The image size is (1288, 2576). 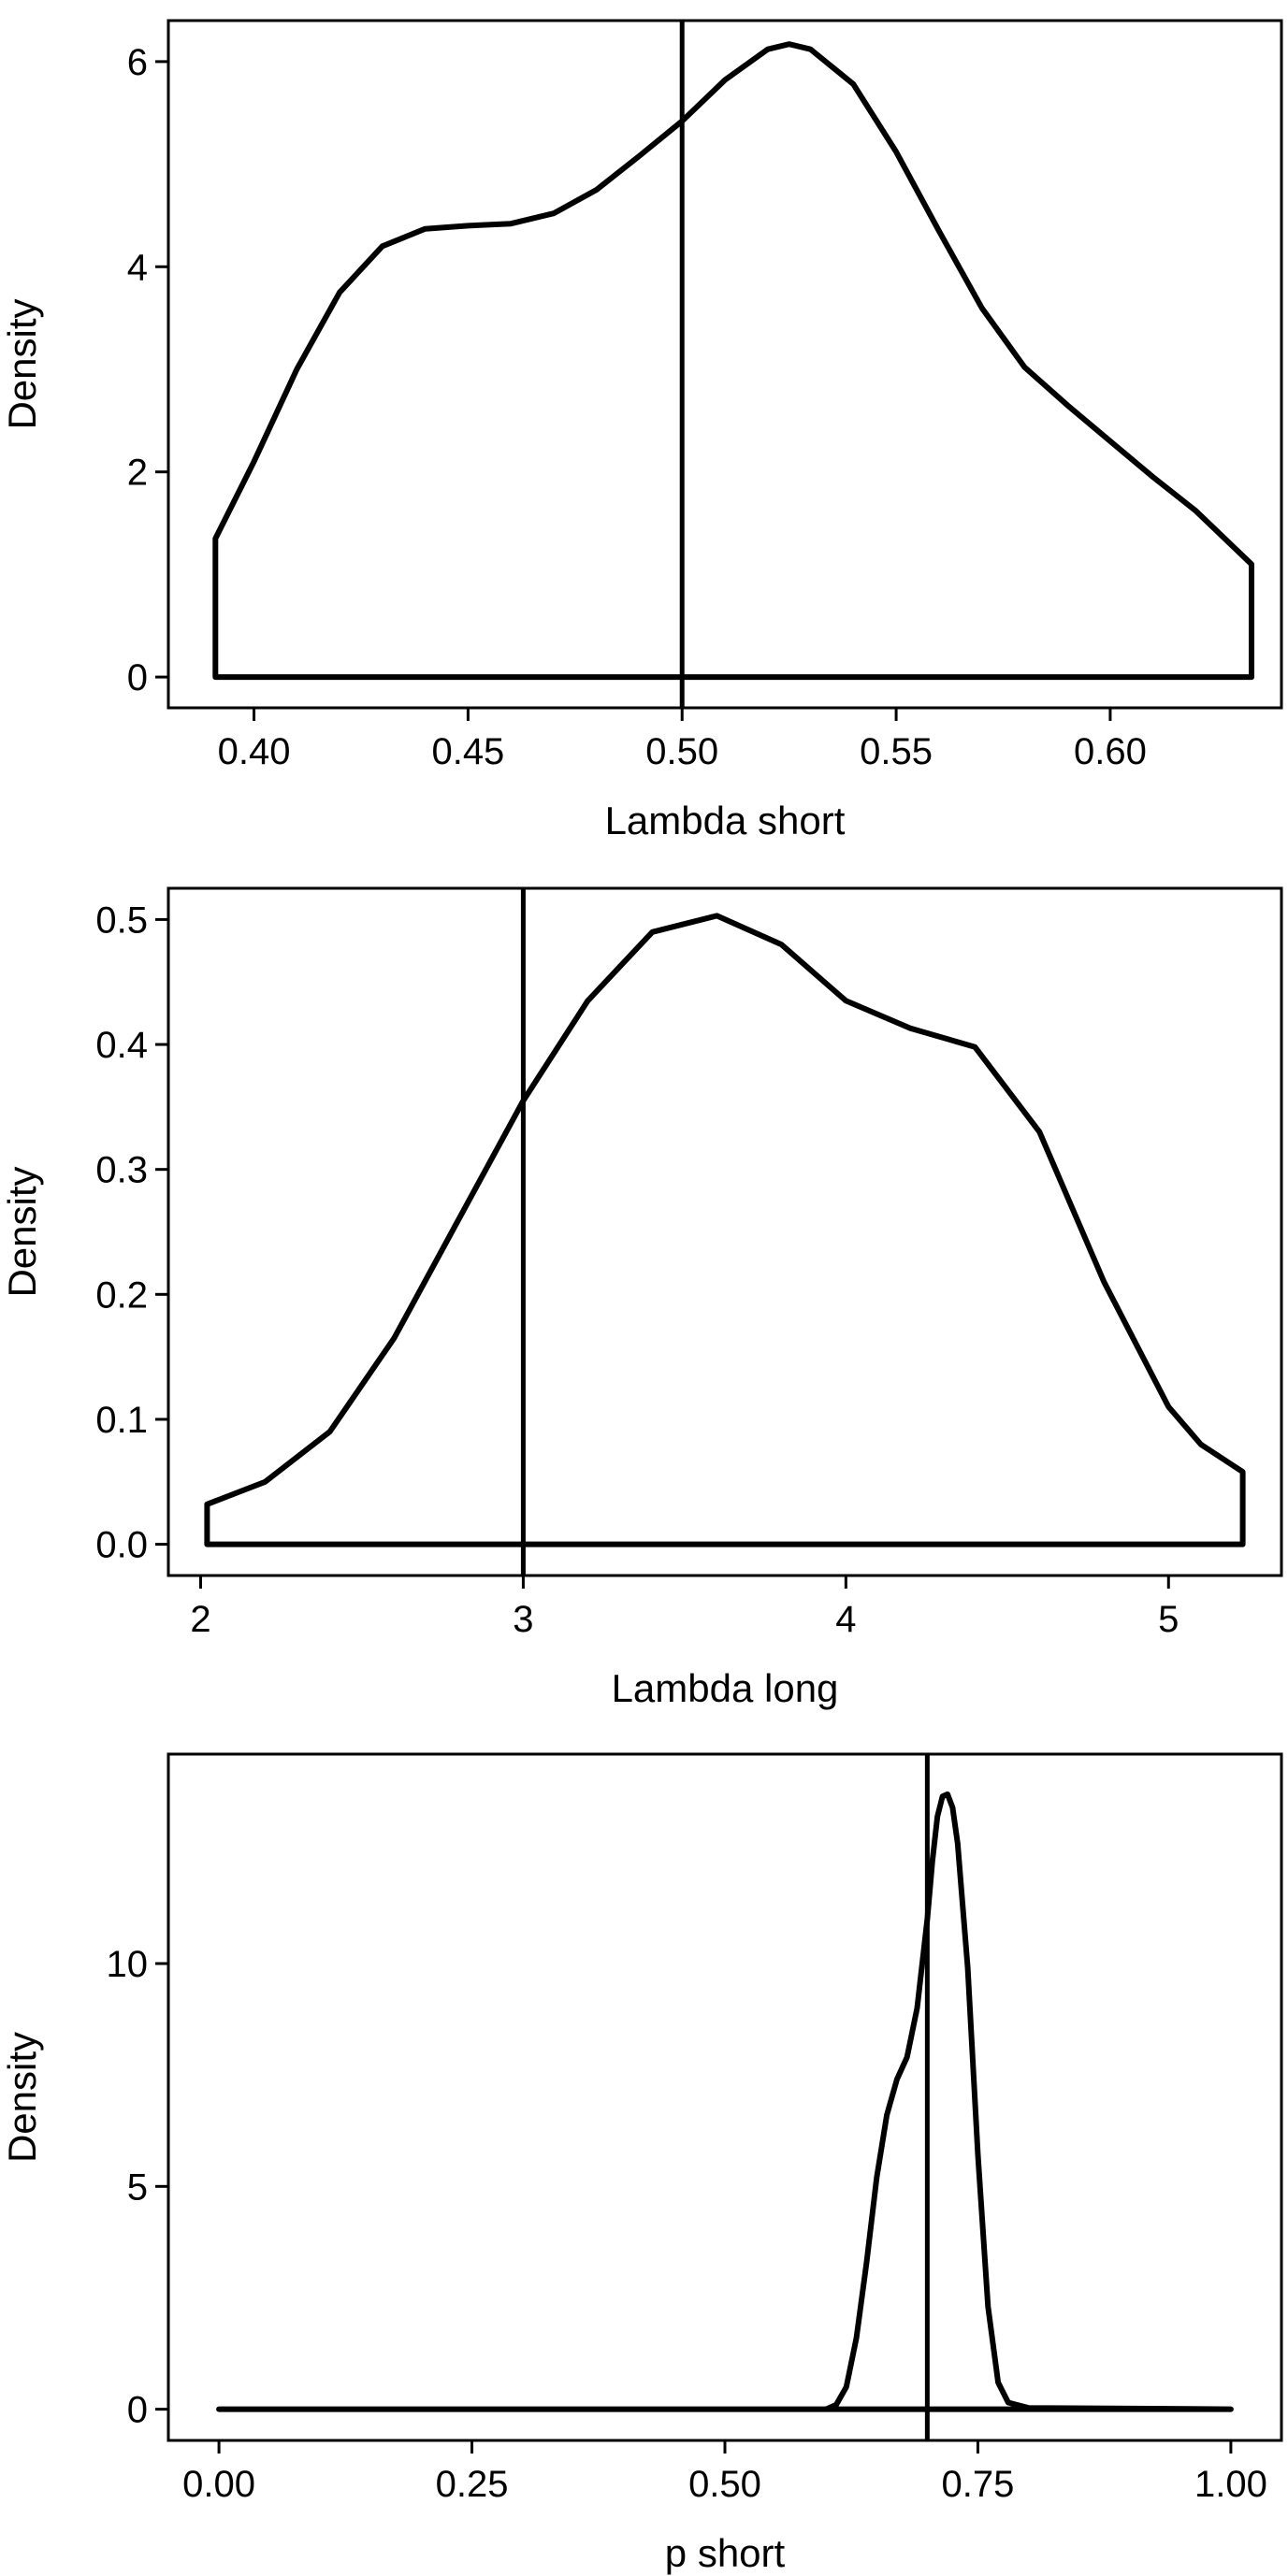 I want to click on x-tick-label: 5, so click(x=1168, y=1620).